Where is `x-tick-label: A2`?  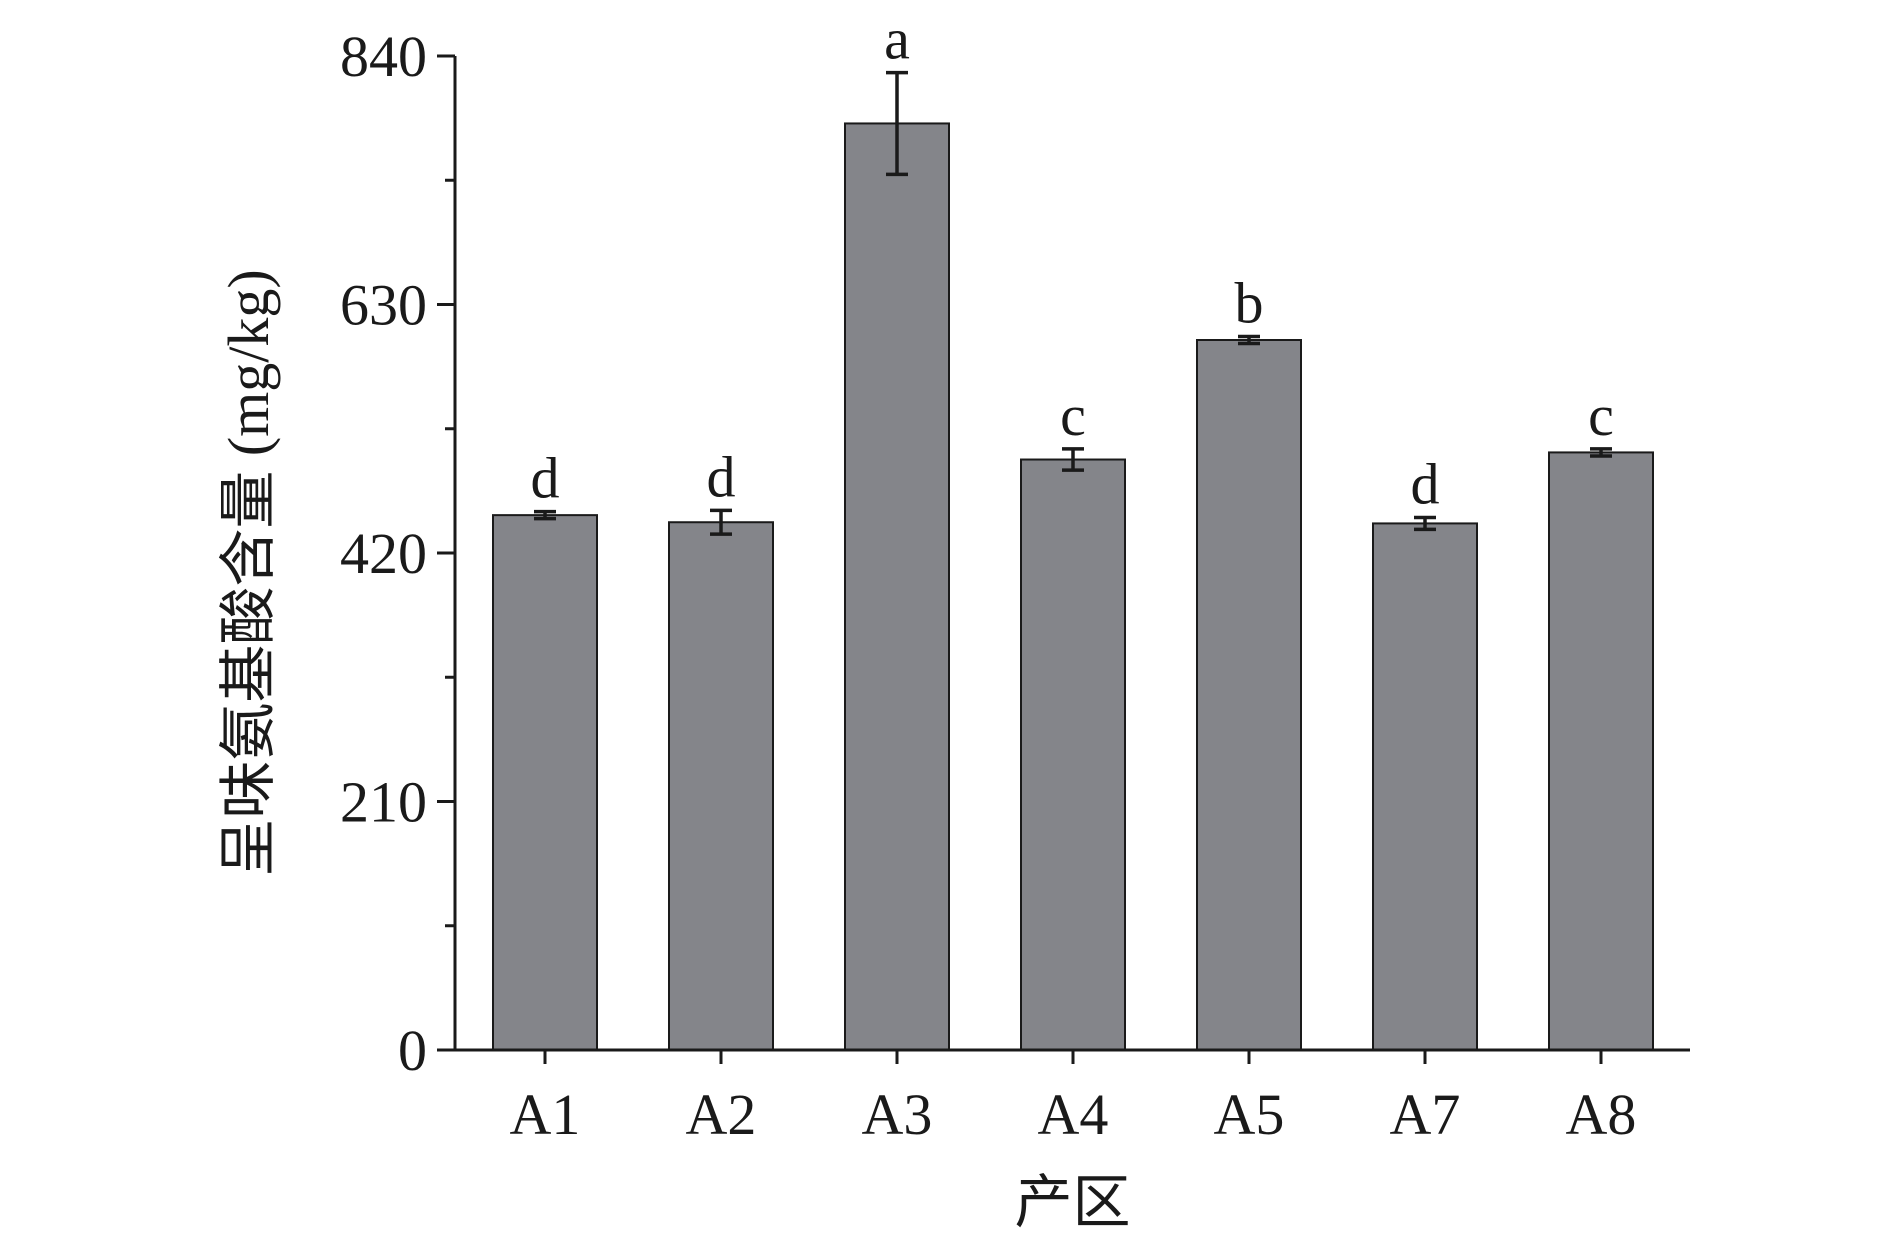 x-tick-label: A2 is located at coordinates (721, 1114).